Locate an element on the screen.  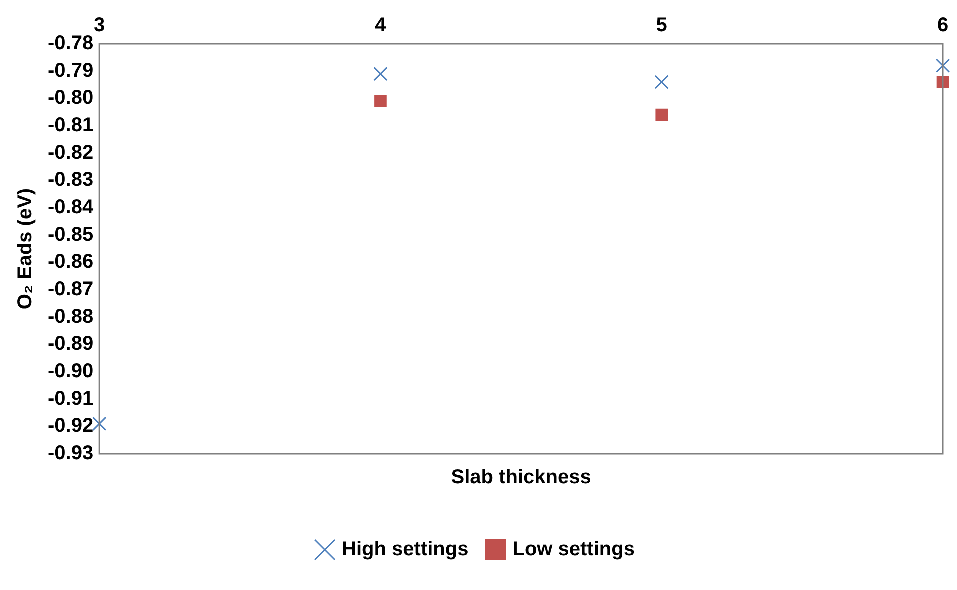
y-tick-label: -0.85 is located at coordinates (71, 235).